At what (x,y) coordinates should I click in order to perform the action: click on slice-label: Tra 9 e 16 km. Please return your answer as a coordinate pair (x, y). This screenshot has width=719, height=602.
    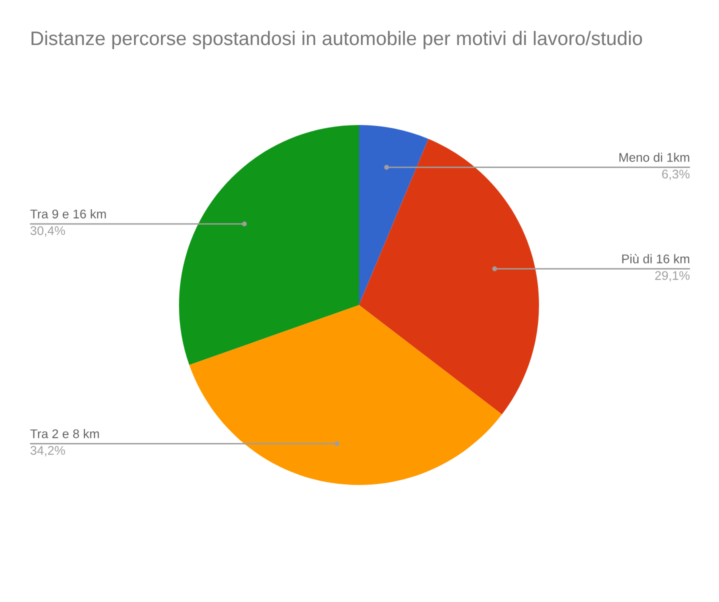
    Looking at the image, I should click on (68, 213).